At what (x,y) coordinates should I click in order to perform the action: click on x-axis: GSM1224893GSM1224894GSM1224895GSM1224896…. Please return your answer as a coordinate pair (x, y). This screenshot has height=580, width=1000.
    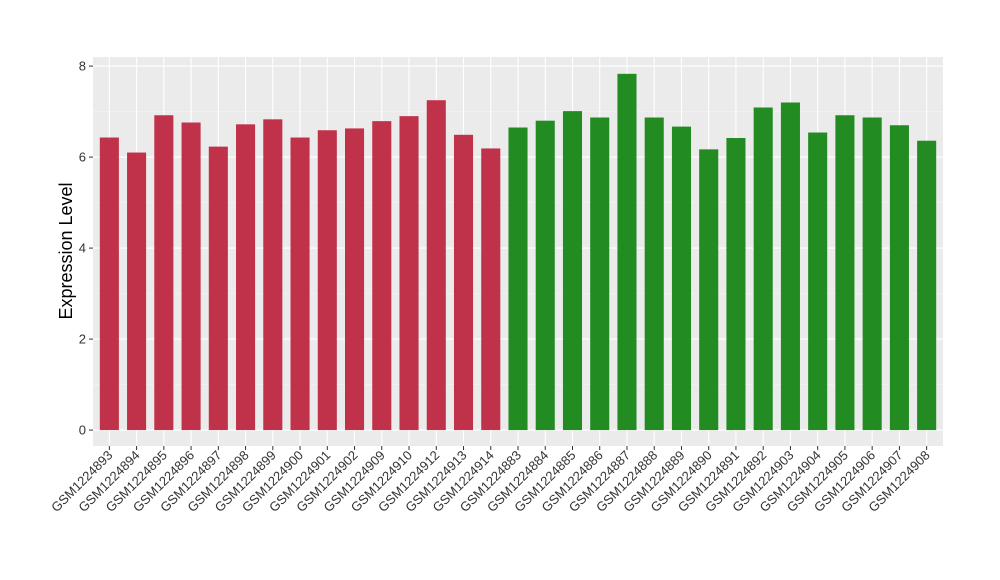
    Looking at the image, I should click on (490, 480).